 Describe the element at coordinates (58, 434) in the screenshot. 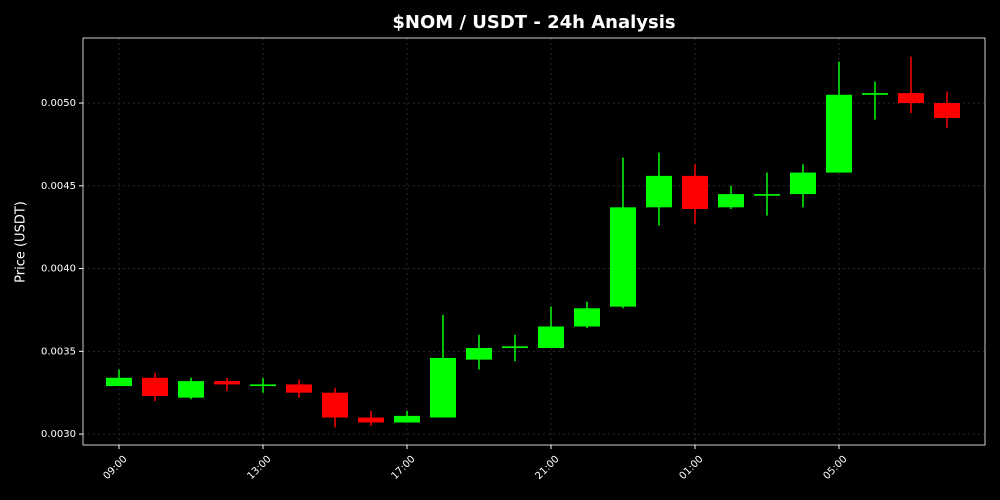

I see `y-tick-label: 0.0030` at that location.